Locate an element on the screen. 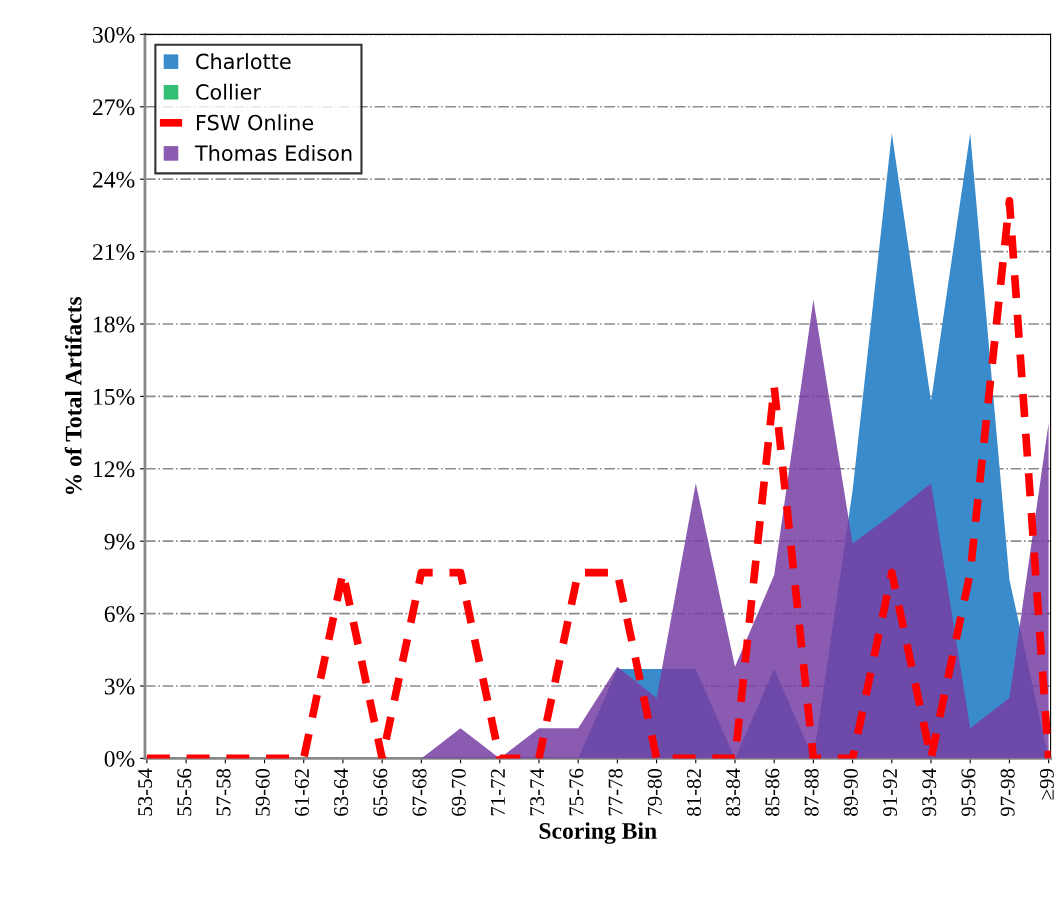 This screenshot has height=905, width=1058. legend-label: Thomas Edison is located at coordinates (273, 152).